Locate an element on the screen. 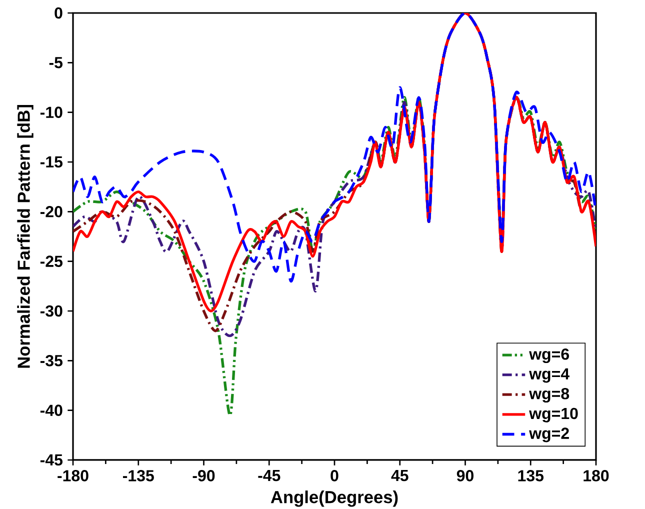  x-tick-label: -90 is located at coordinates (203, 476).